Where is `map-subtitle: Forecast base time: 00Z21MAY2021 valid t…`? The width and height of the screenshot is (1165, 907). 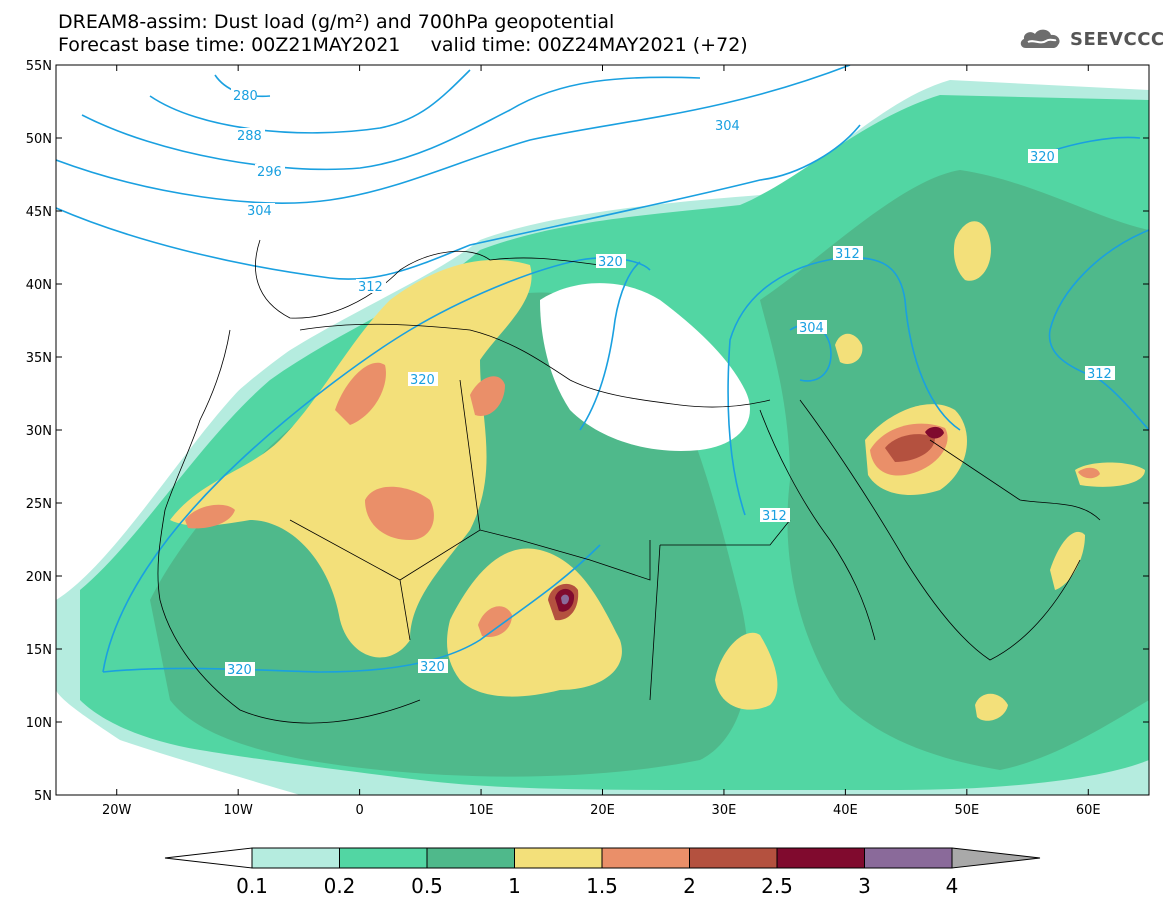
map-subtitle: Forecast base time: 00Z21MAY2021 valid t… is located at coordinates (403, 45).